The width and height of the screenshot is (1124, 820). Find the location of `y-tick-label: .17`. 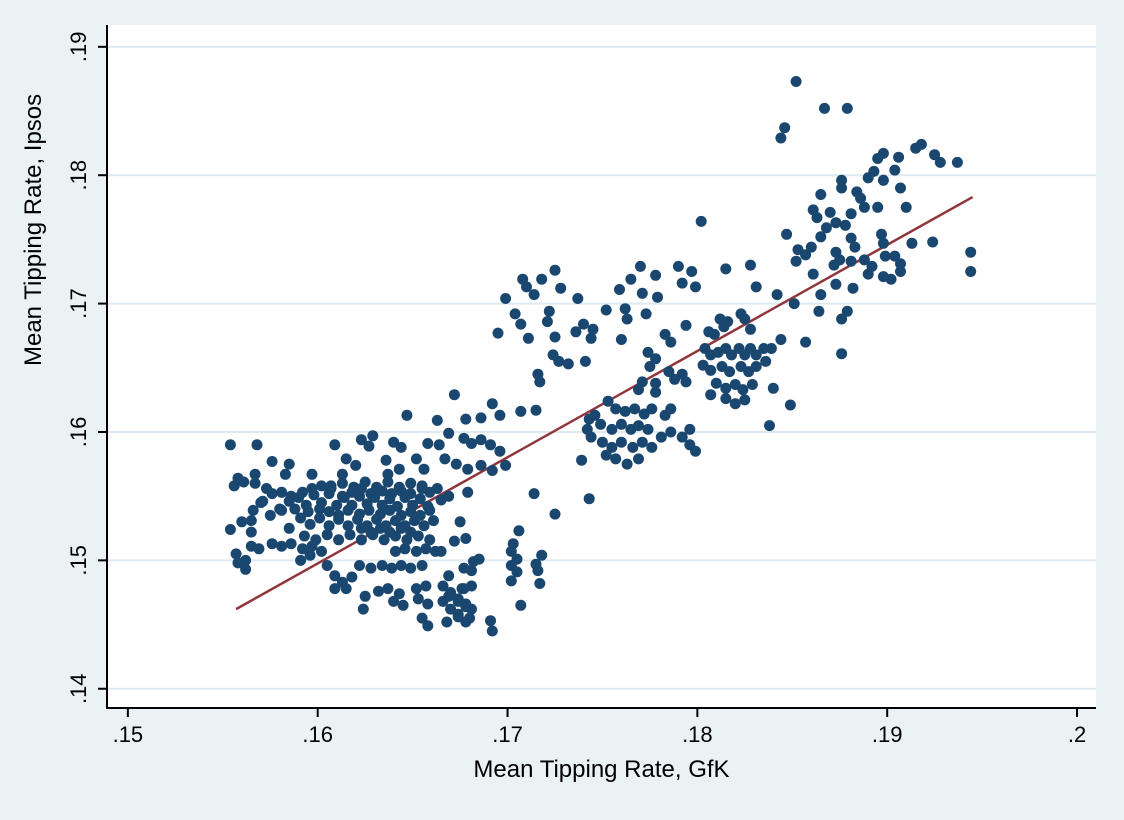

y-tick-label: .17 is located at coordinates (78, 303).